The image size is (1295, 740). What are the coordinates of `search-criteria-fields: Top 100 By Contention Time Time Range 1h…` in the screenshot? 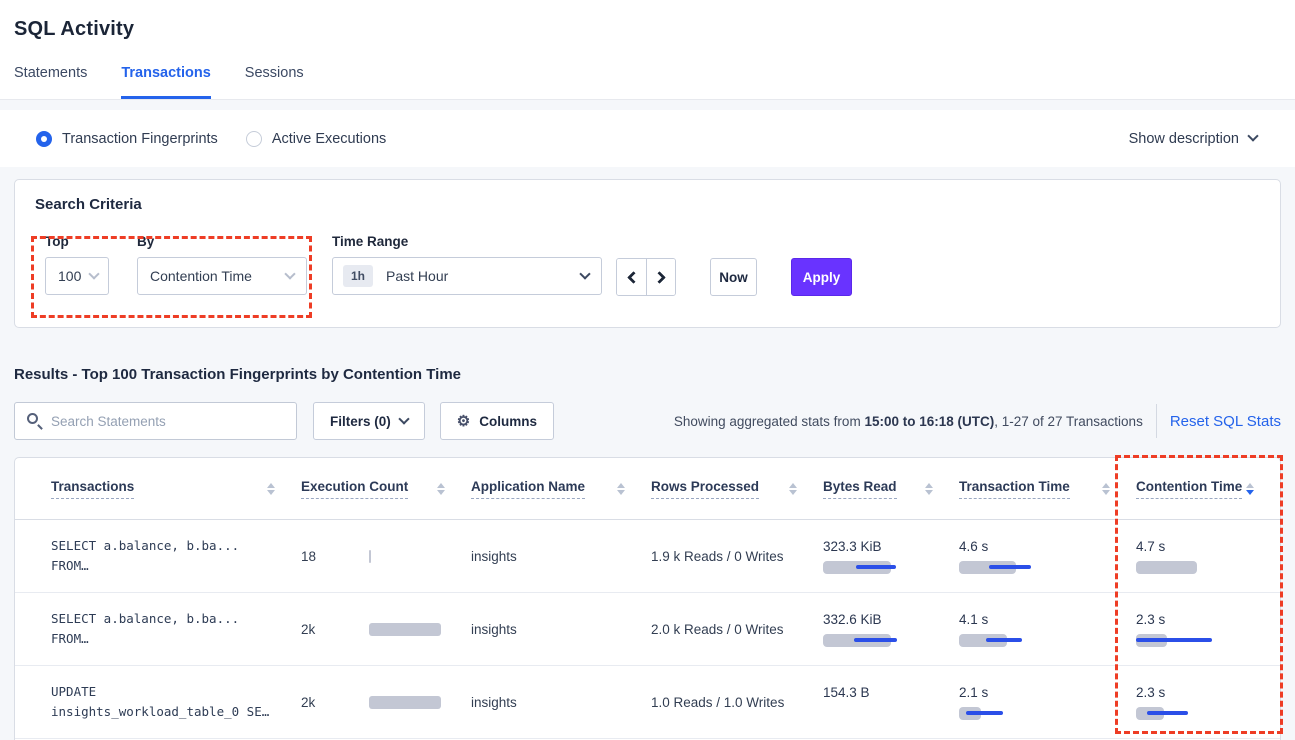 It's located at (647, 265).